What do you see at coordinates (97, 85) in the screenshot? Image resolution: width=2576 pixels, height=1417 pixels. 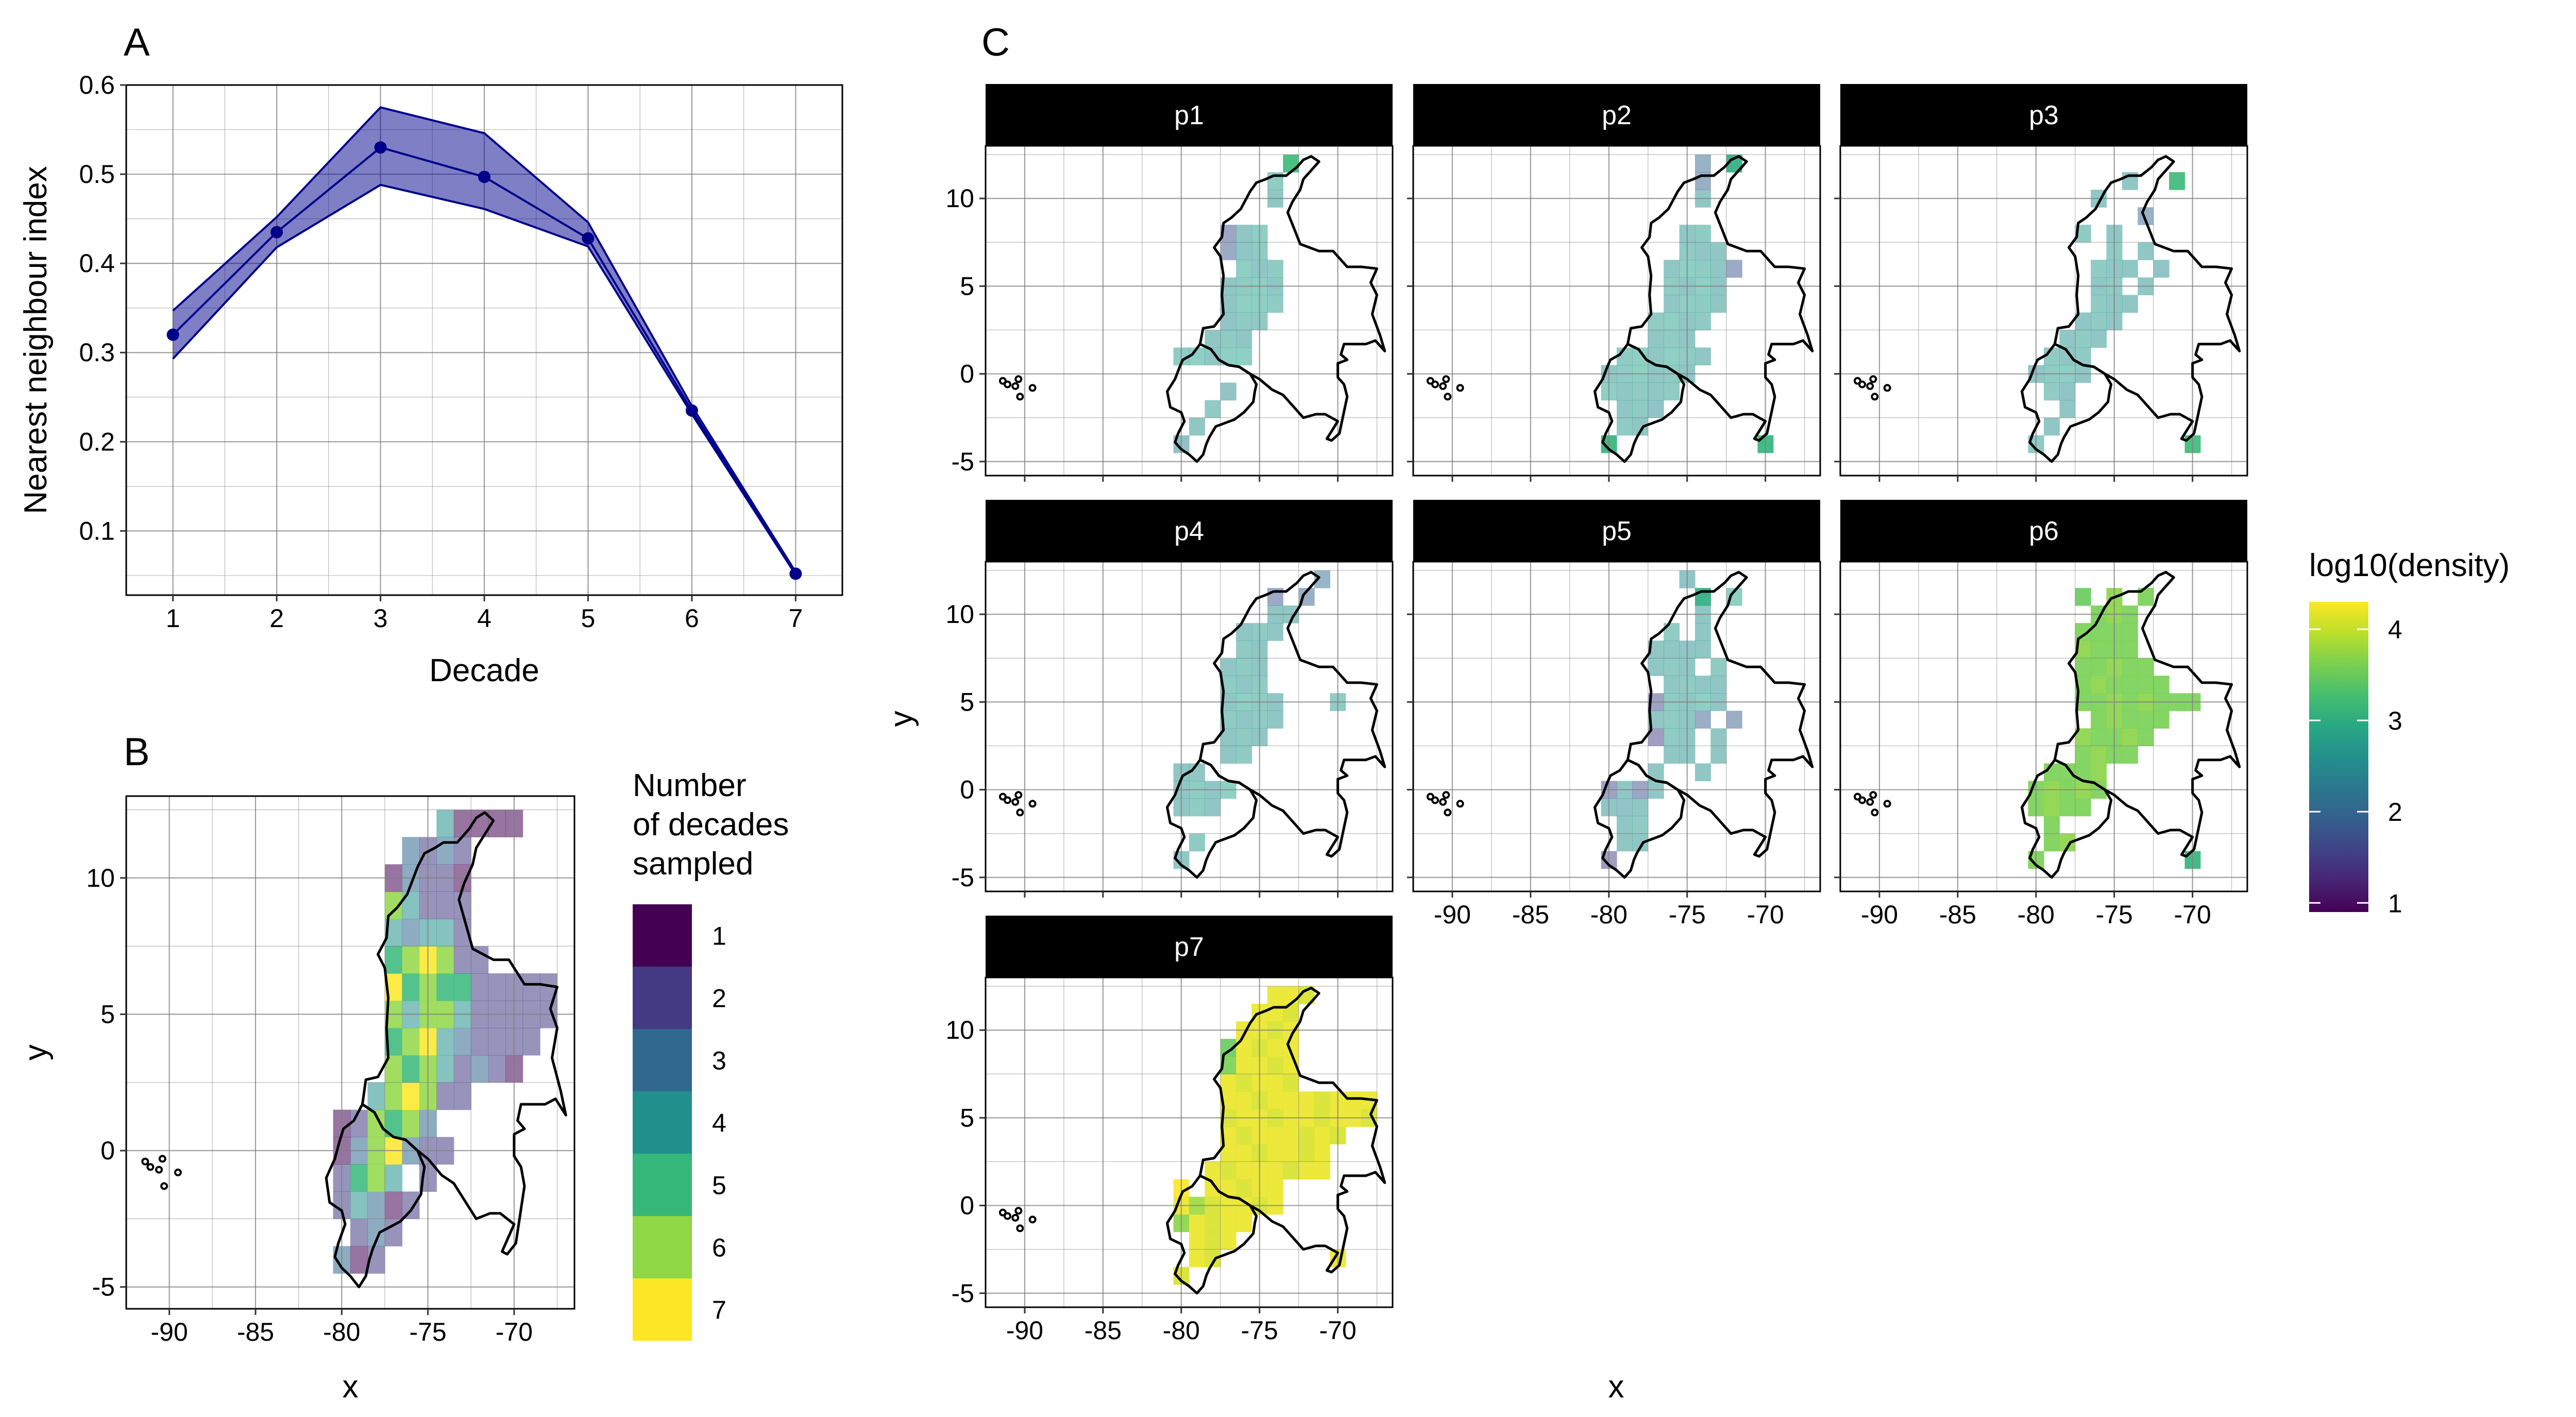 I see `panel-a-y-tick-label: 0.6` at bounding box center [97, 85].